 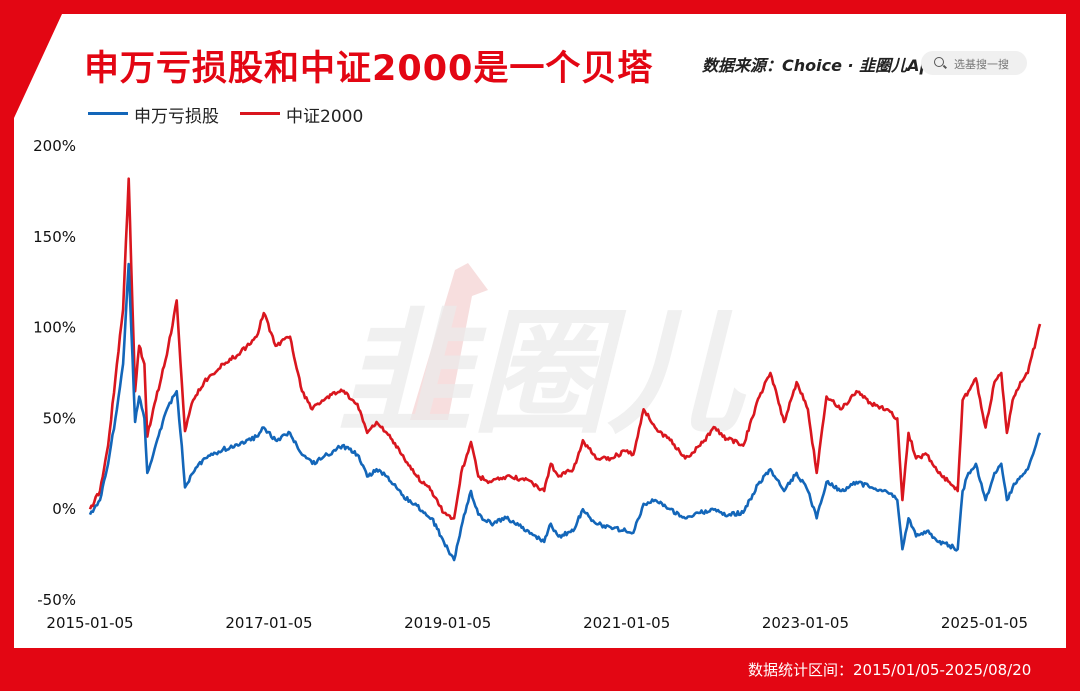 I want to click on footer-date-range: 数据统计区间：2015/01/05-2025/08/20, so click(x=890, y=670).